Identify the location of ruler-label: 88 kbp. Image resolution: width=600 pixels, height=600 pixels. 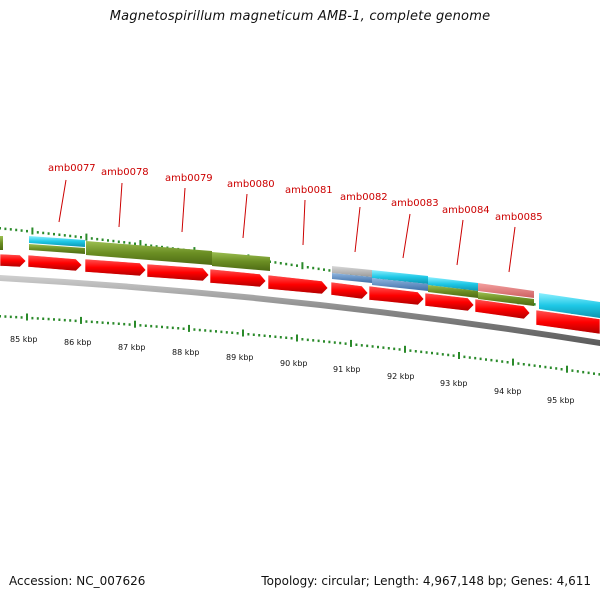
(186, 352).